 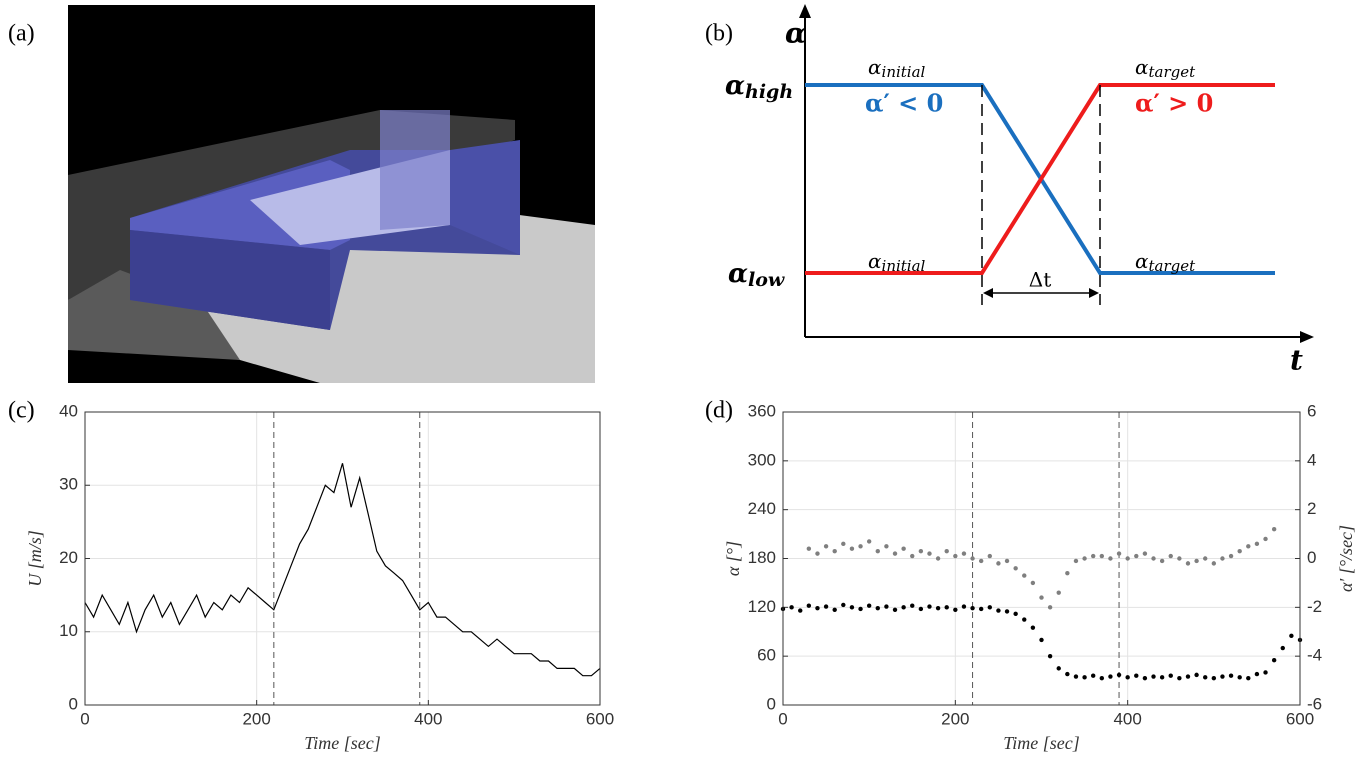 I want to click on level-label: αhigh, so click(x=759, y=87).